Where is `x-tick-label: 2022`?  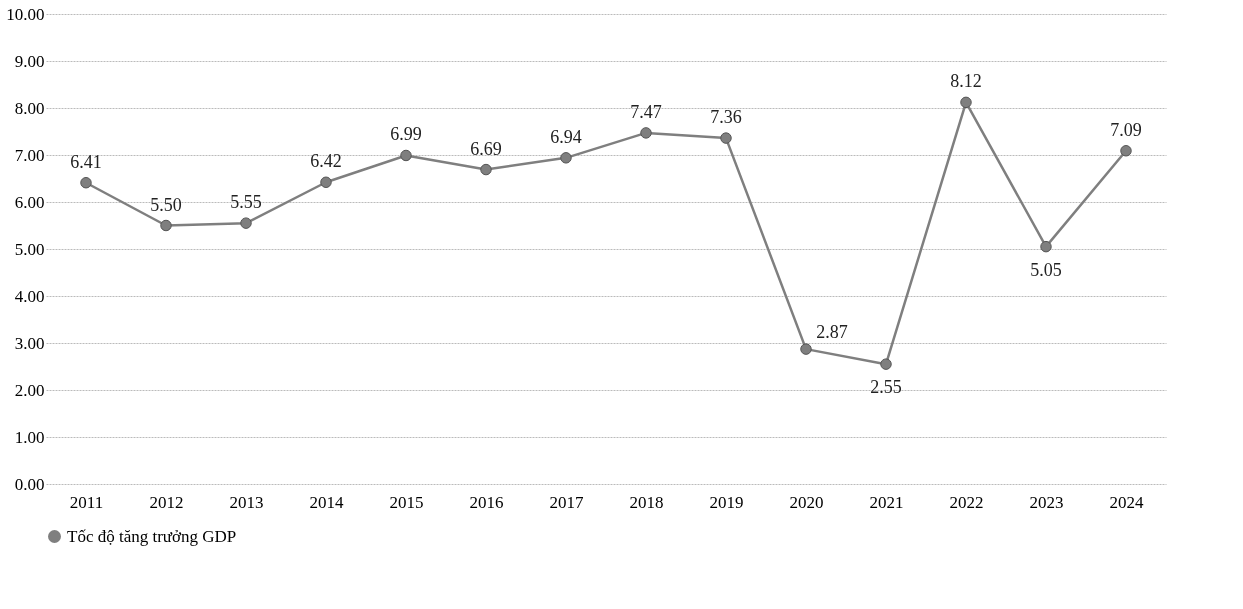
x-tick-label: 2022 is located at coordinates (966, 502).